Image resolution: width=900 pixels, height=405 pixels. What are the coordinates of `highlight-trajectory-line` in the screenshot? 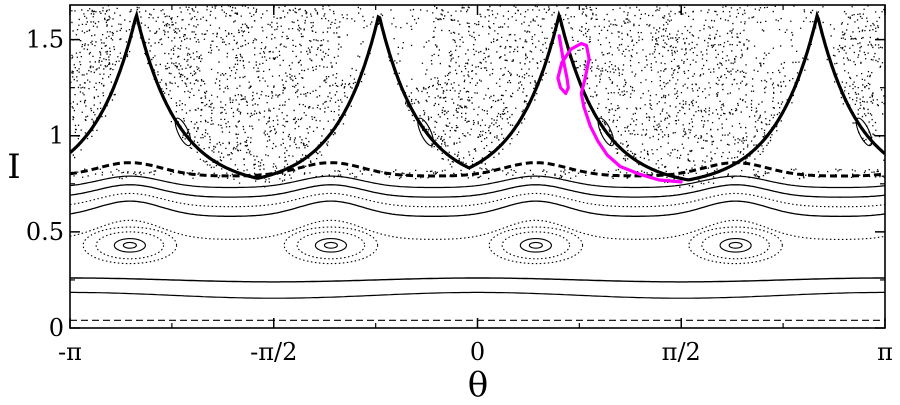 It's located at (619, 109).